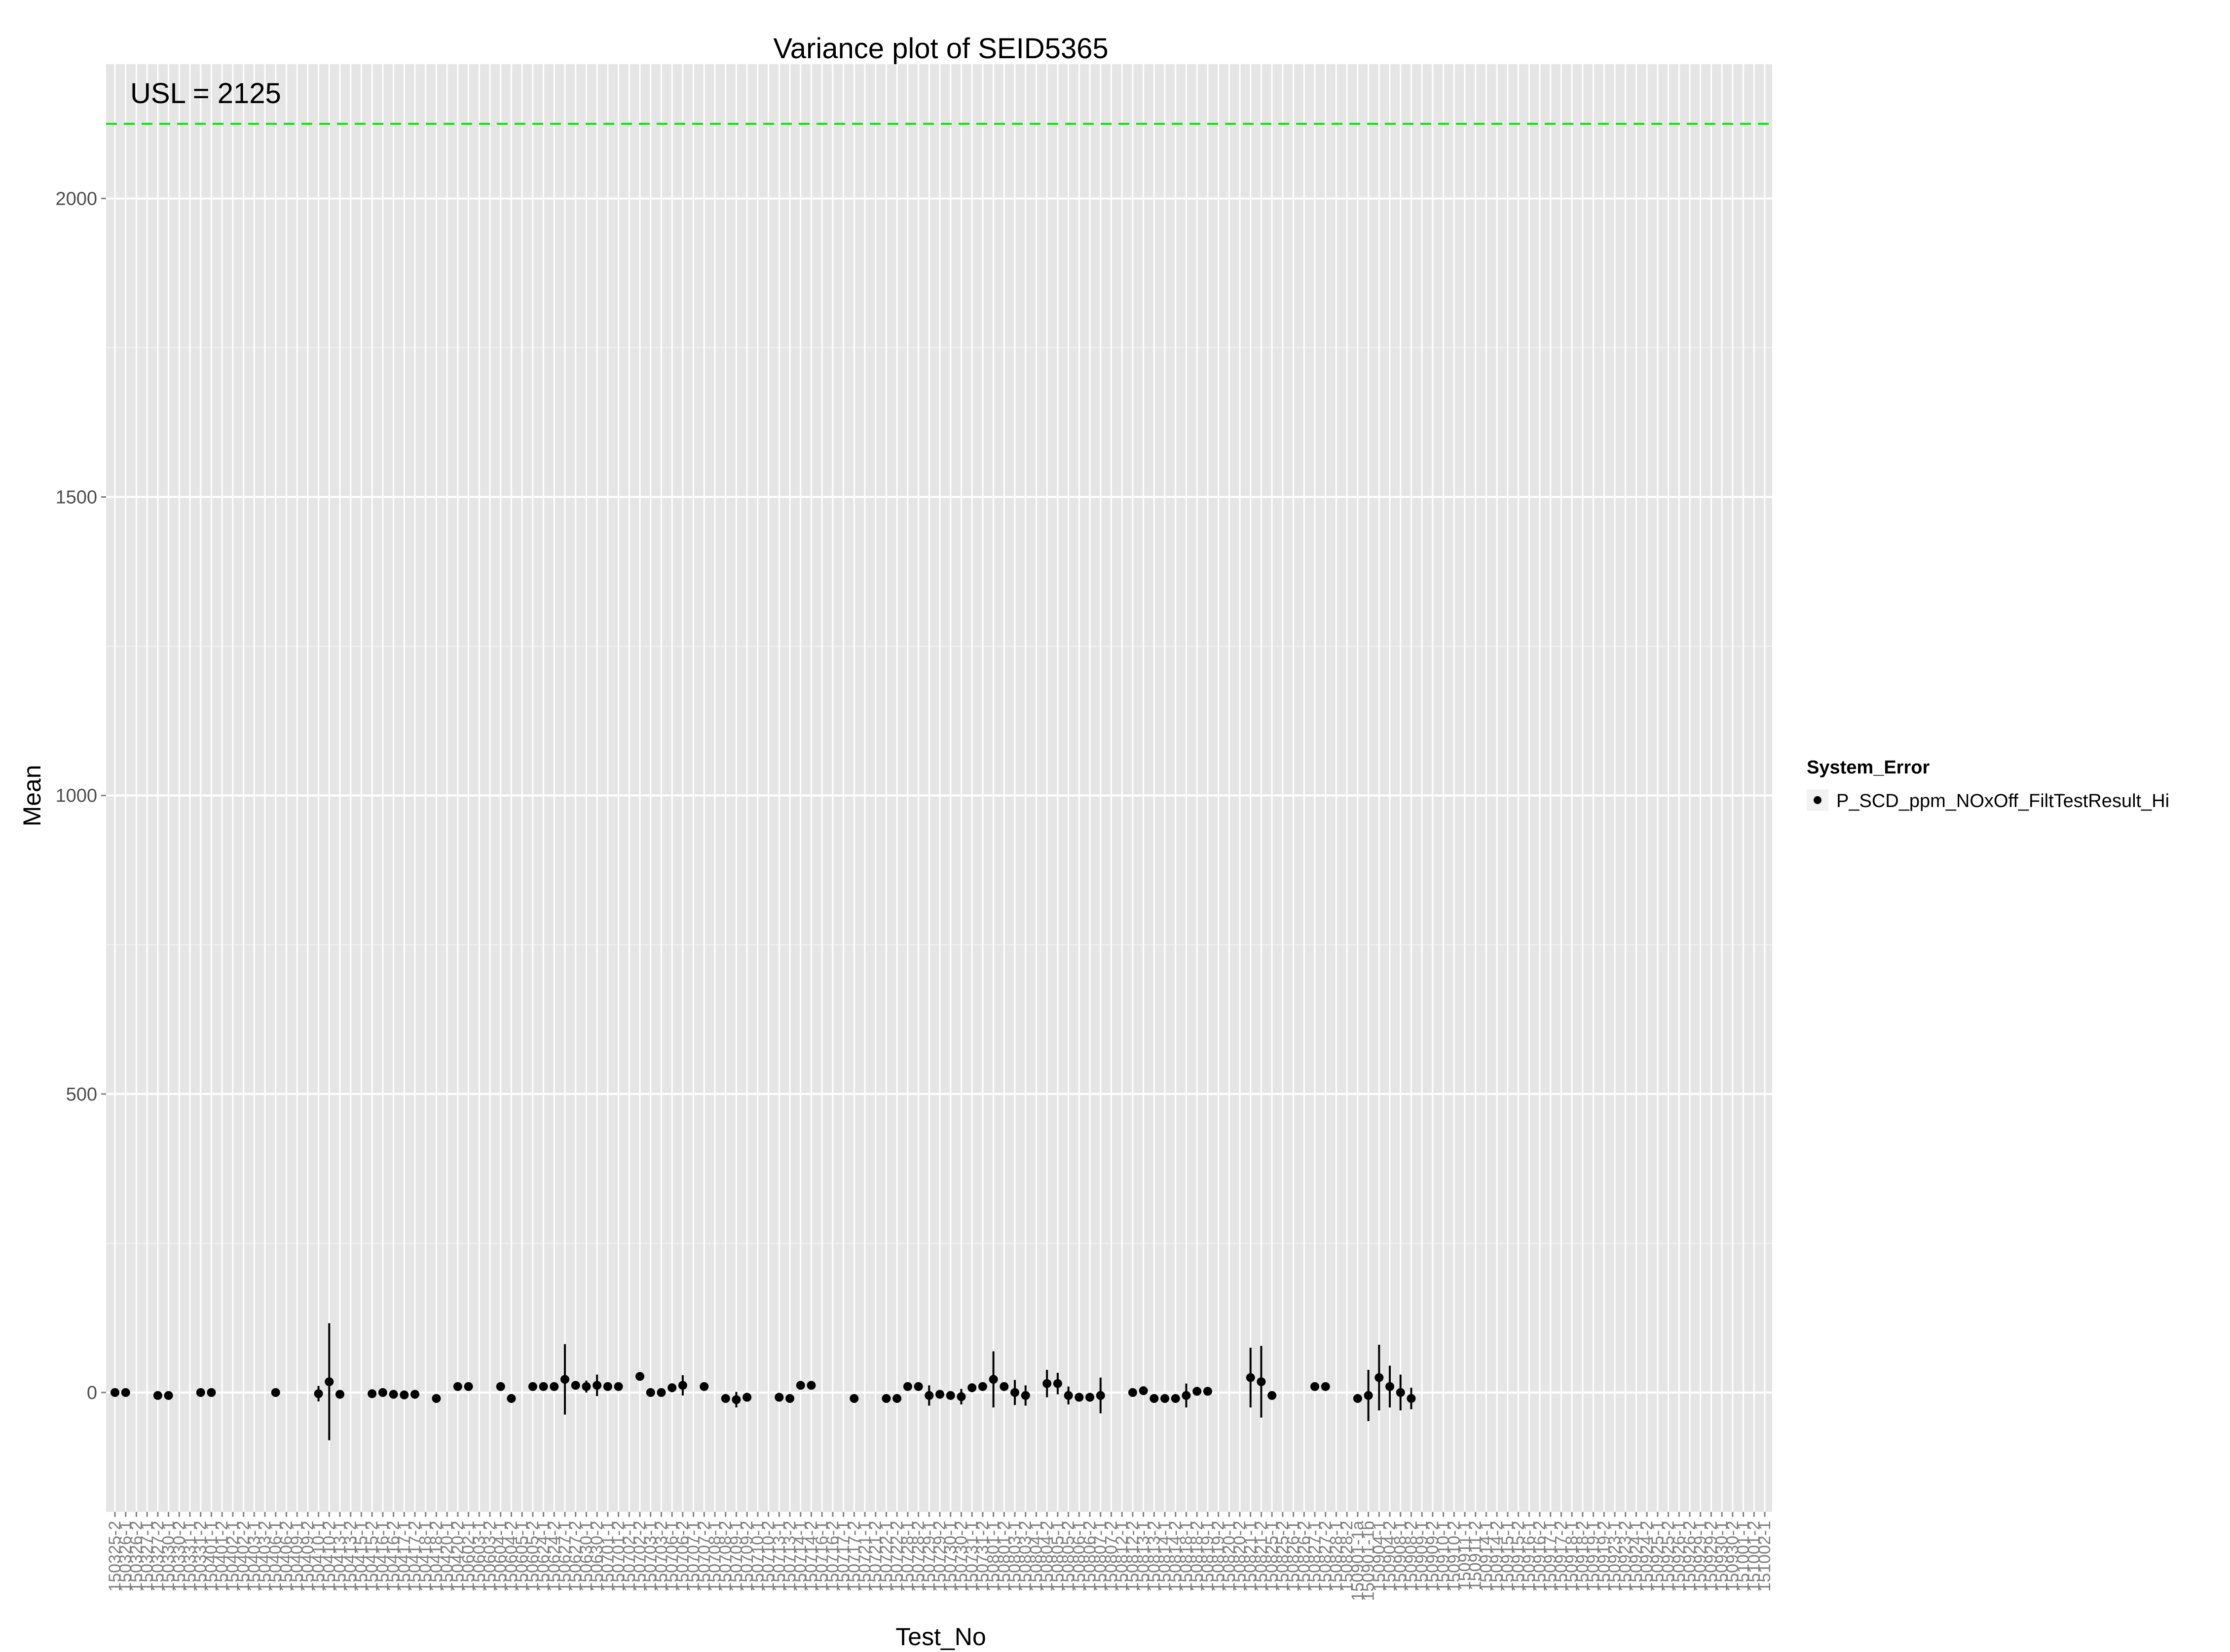  What do you see at coordinates (76, 497) in the screenshot?
I see `y-tick-label: 1500` at bounding box center [76, 497].